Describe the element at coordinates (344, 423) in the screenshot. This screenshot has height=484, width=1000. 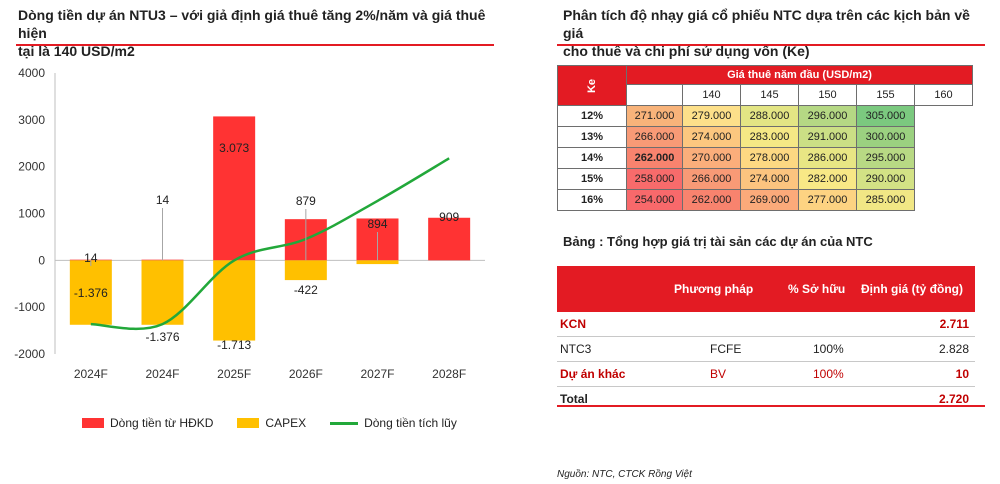
I see `legend-swatch-cumulative` at that location.